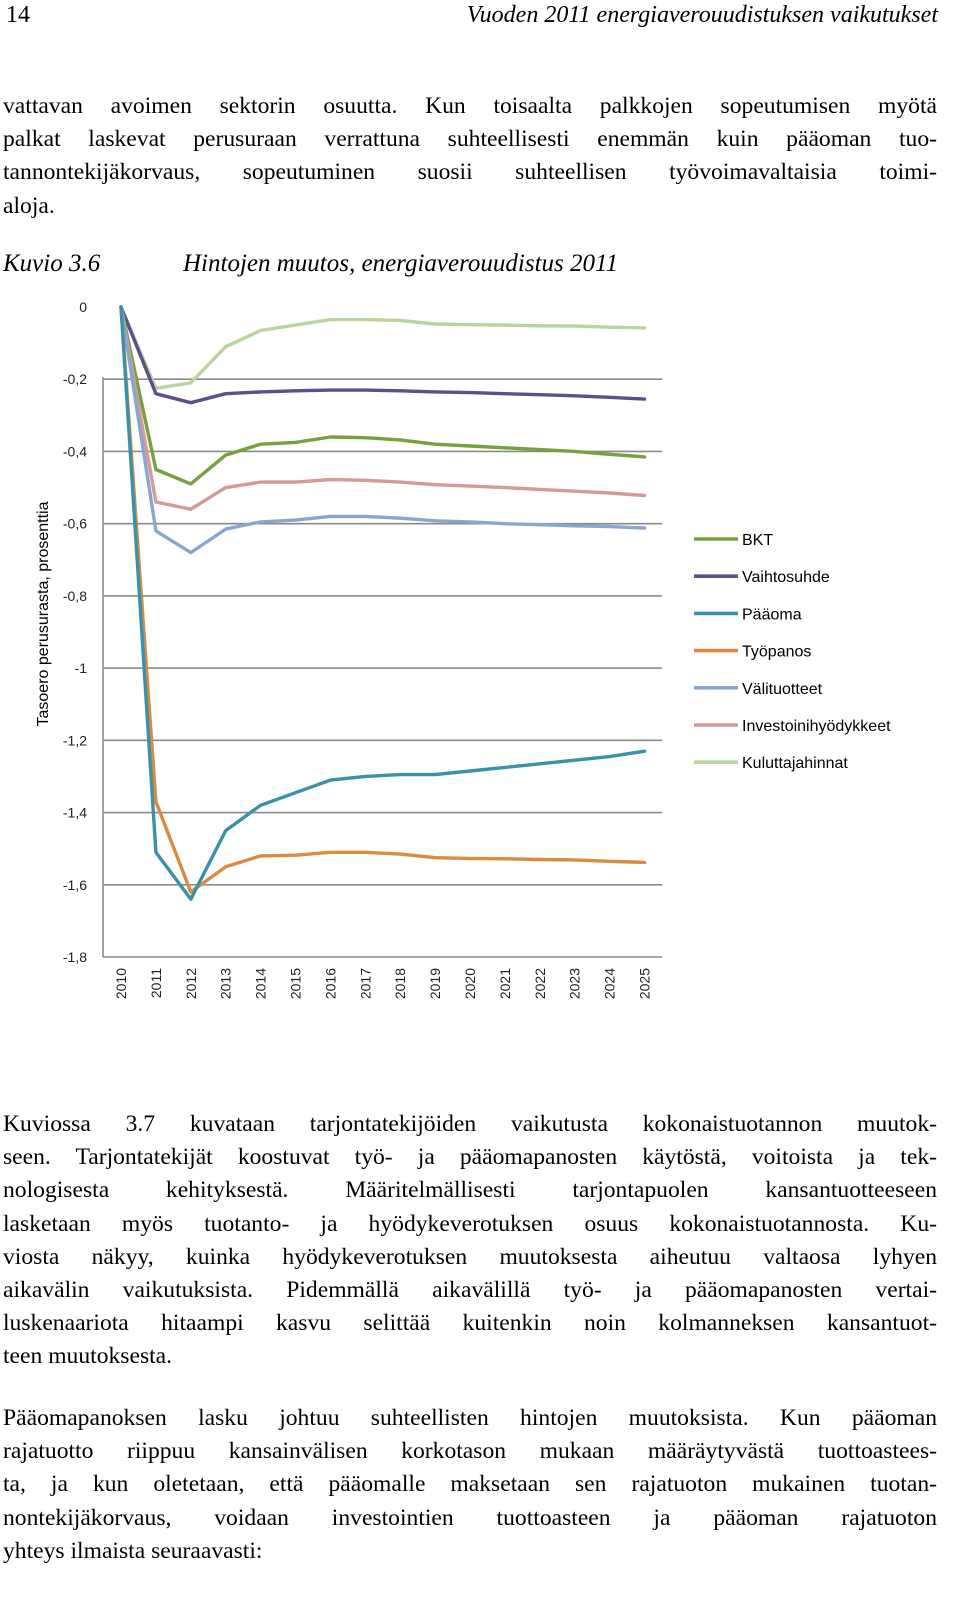 The image size is (960, 1604). I want to click on legend-label: Työpanos, so click(776, 652).